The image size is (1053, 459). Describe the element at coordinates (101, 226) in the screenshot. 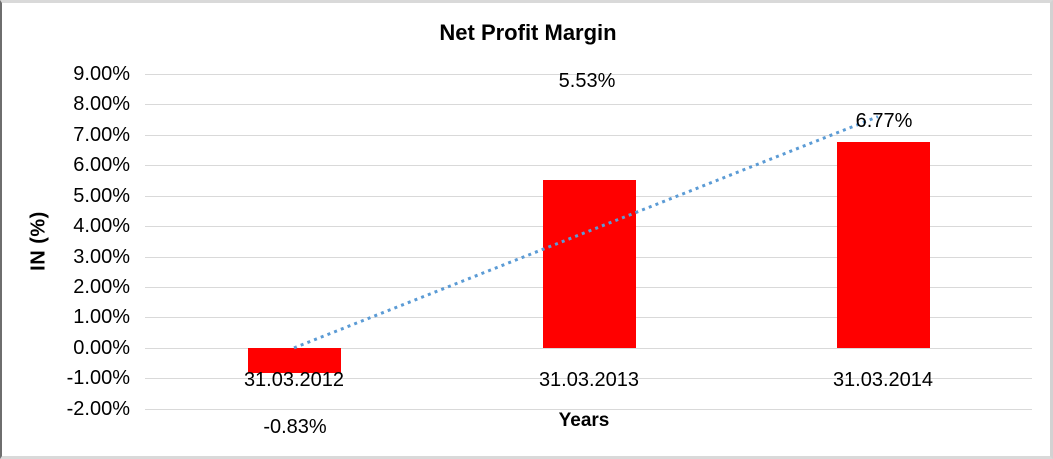

I see `y-tick-label: 4.00%` at that location.